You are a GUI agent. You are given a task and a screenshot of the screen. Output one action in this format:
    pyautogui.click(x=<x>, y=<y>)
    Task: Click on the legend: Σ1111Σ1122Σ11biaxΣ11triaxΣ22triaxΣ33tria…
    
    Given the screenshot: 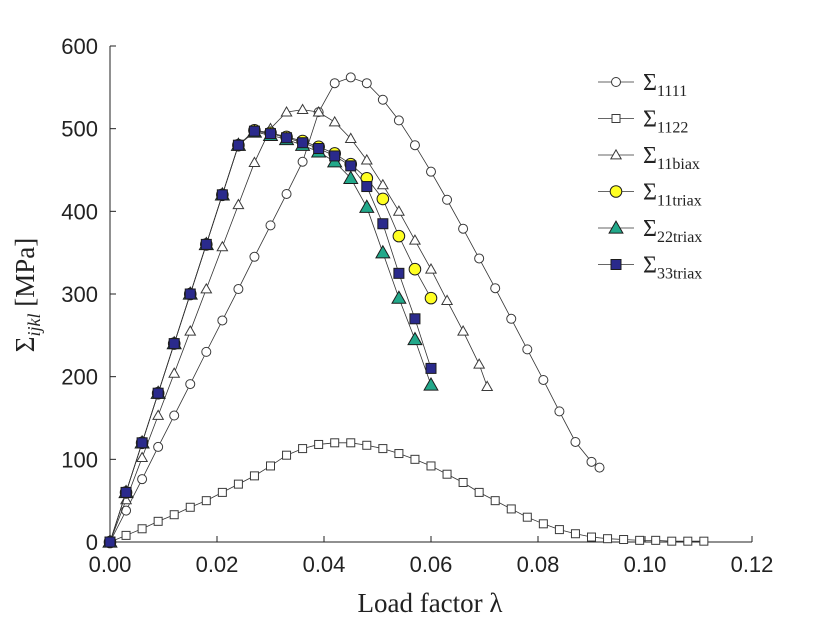 What is the action you would take?
    pyautogui.click(x=650, y=176)
    